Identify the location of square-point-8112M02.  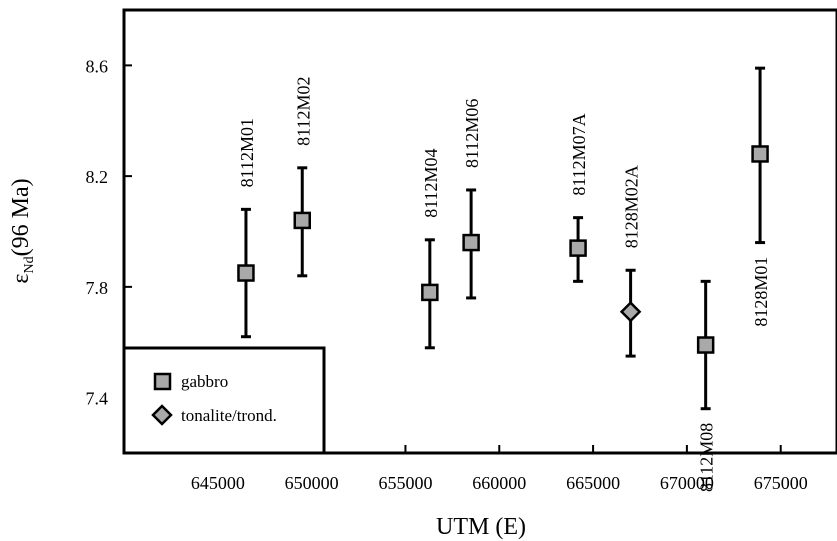
(302, 220).